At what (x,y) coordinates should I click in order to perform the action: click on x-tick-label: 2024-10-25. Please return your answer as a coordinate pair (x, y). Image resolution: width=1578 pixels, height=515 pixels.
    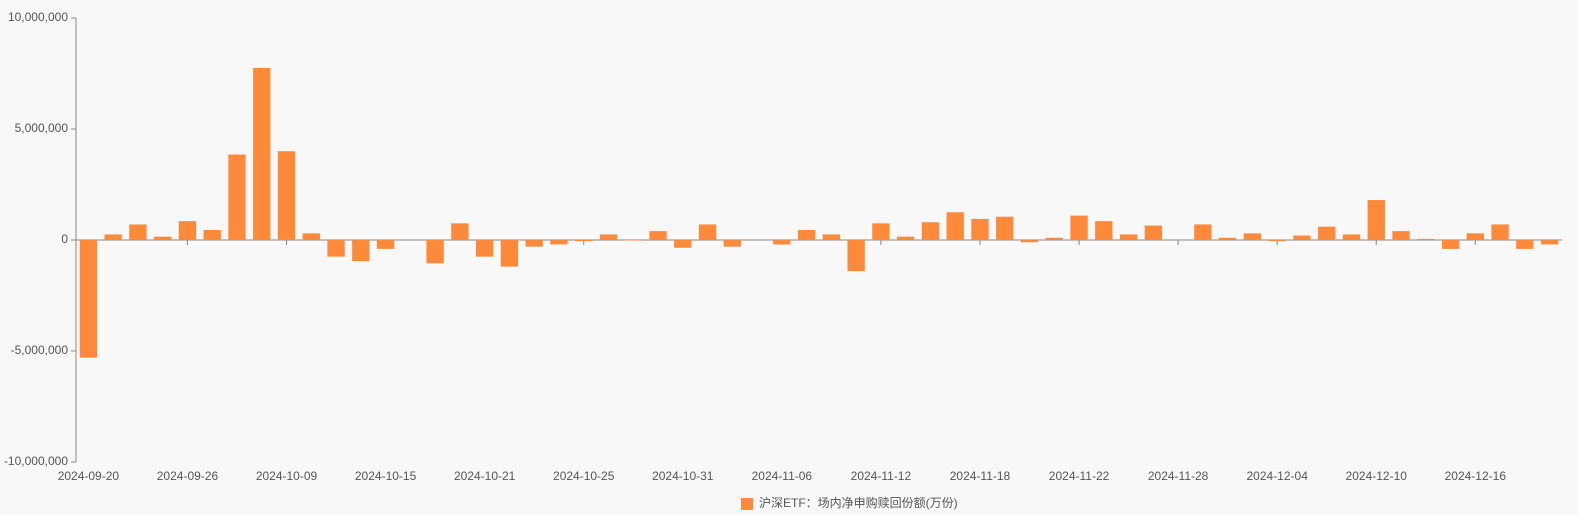
    Looking at the image, I should click on (584, 476).